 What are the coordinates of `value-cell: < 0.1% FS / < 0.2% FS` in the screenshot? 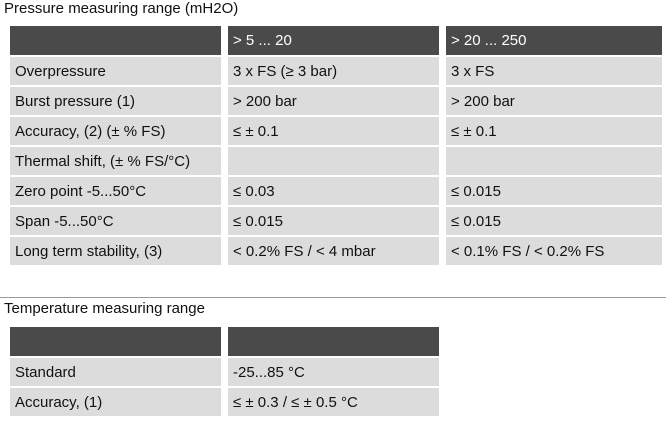 It's located at (554, 251).